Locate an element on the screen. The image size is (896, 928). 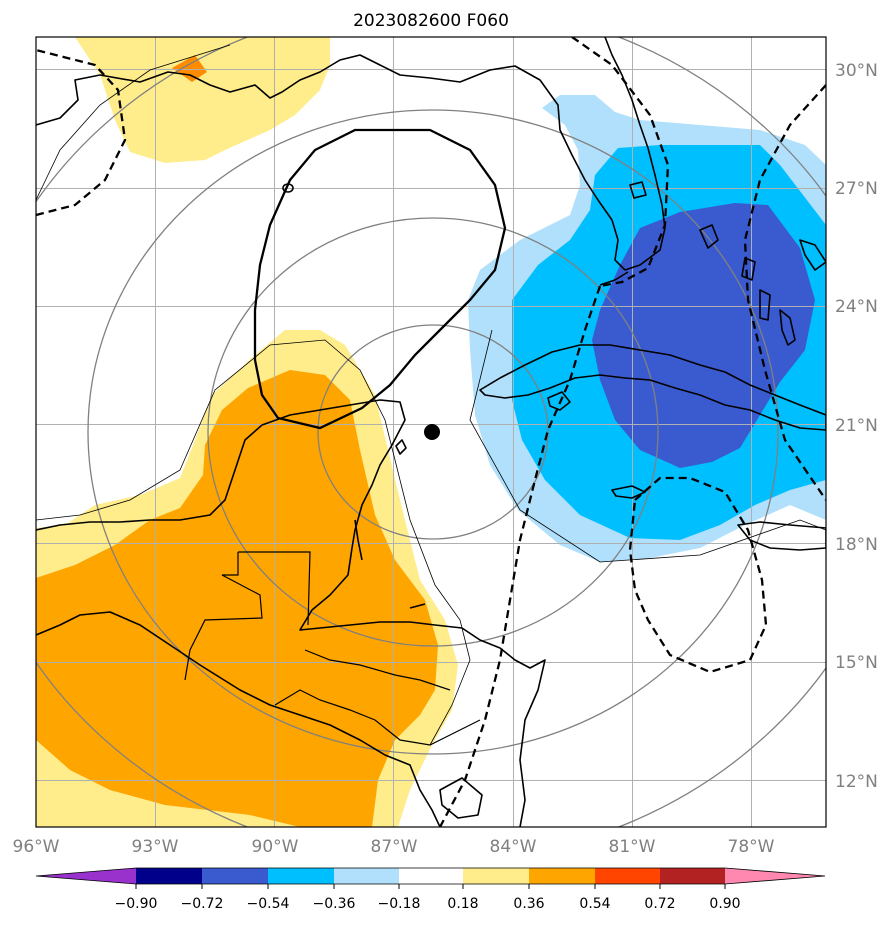
coast-florida-east is located at coordinates (635, 154).